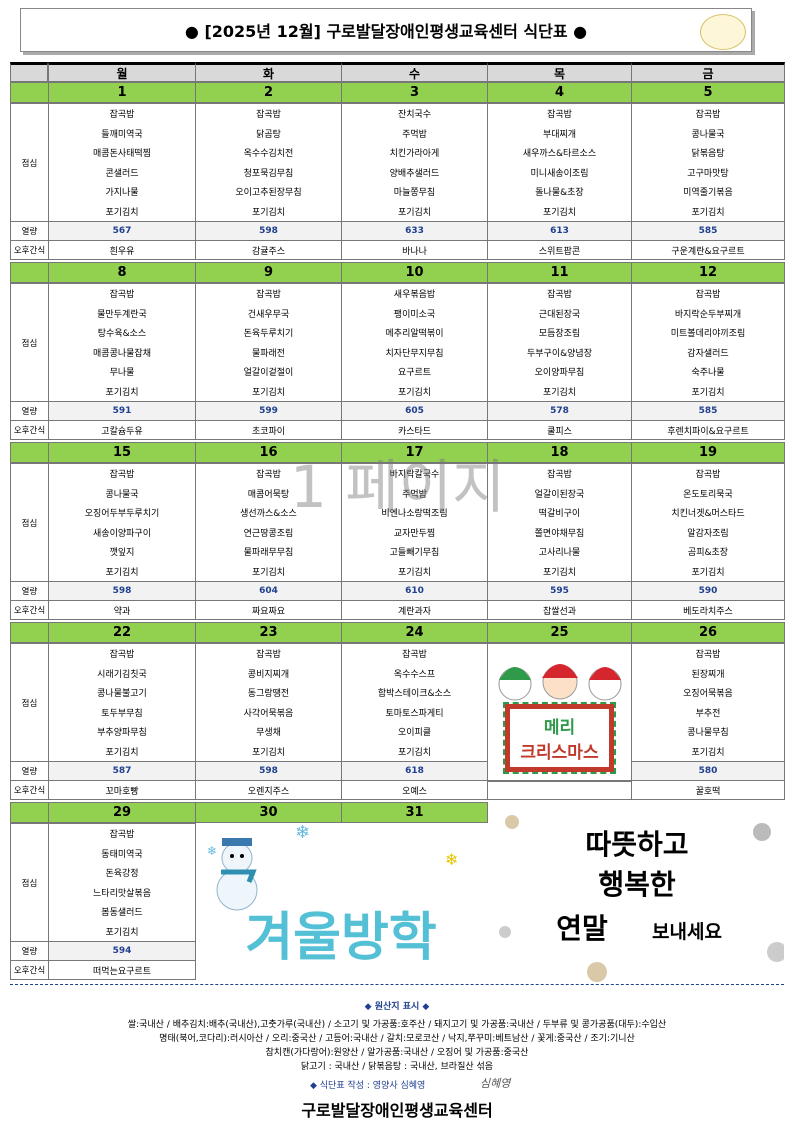 The width and height of the screenshot is (794, 1123). Describe the element at coordinates (414, 790) in the screenshot. I see `snack: 오예스` at that location.